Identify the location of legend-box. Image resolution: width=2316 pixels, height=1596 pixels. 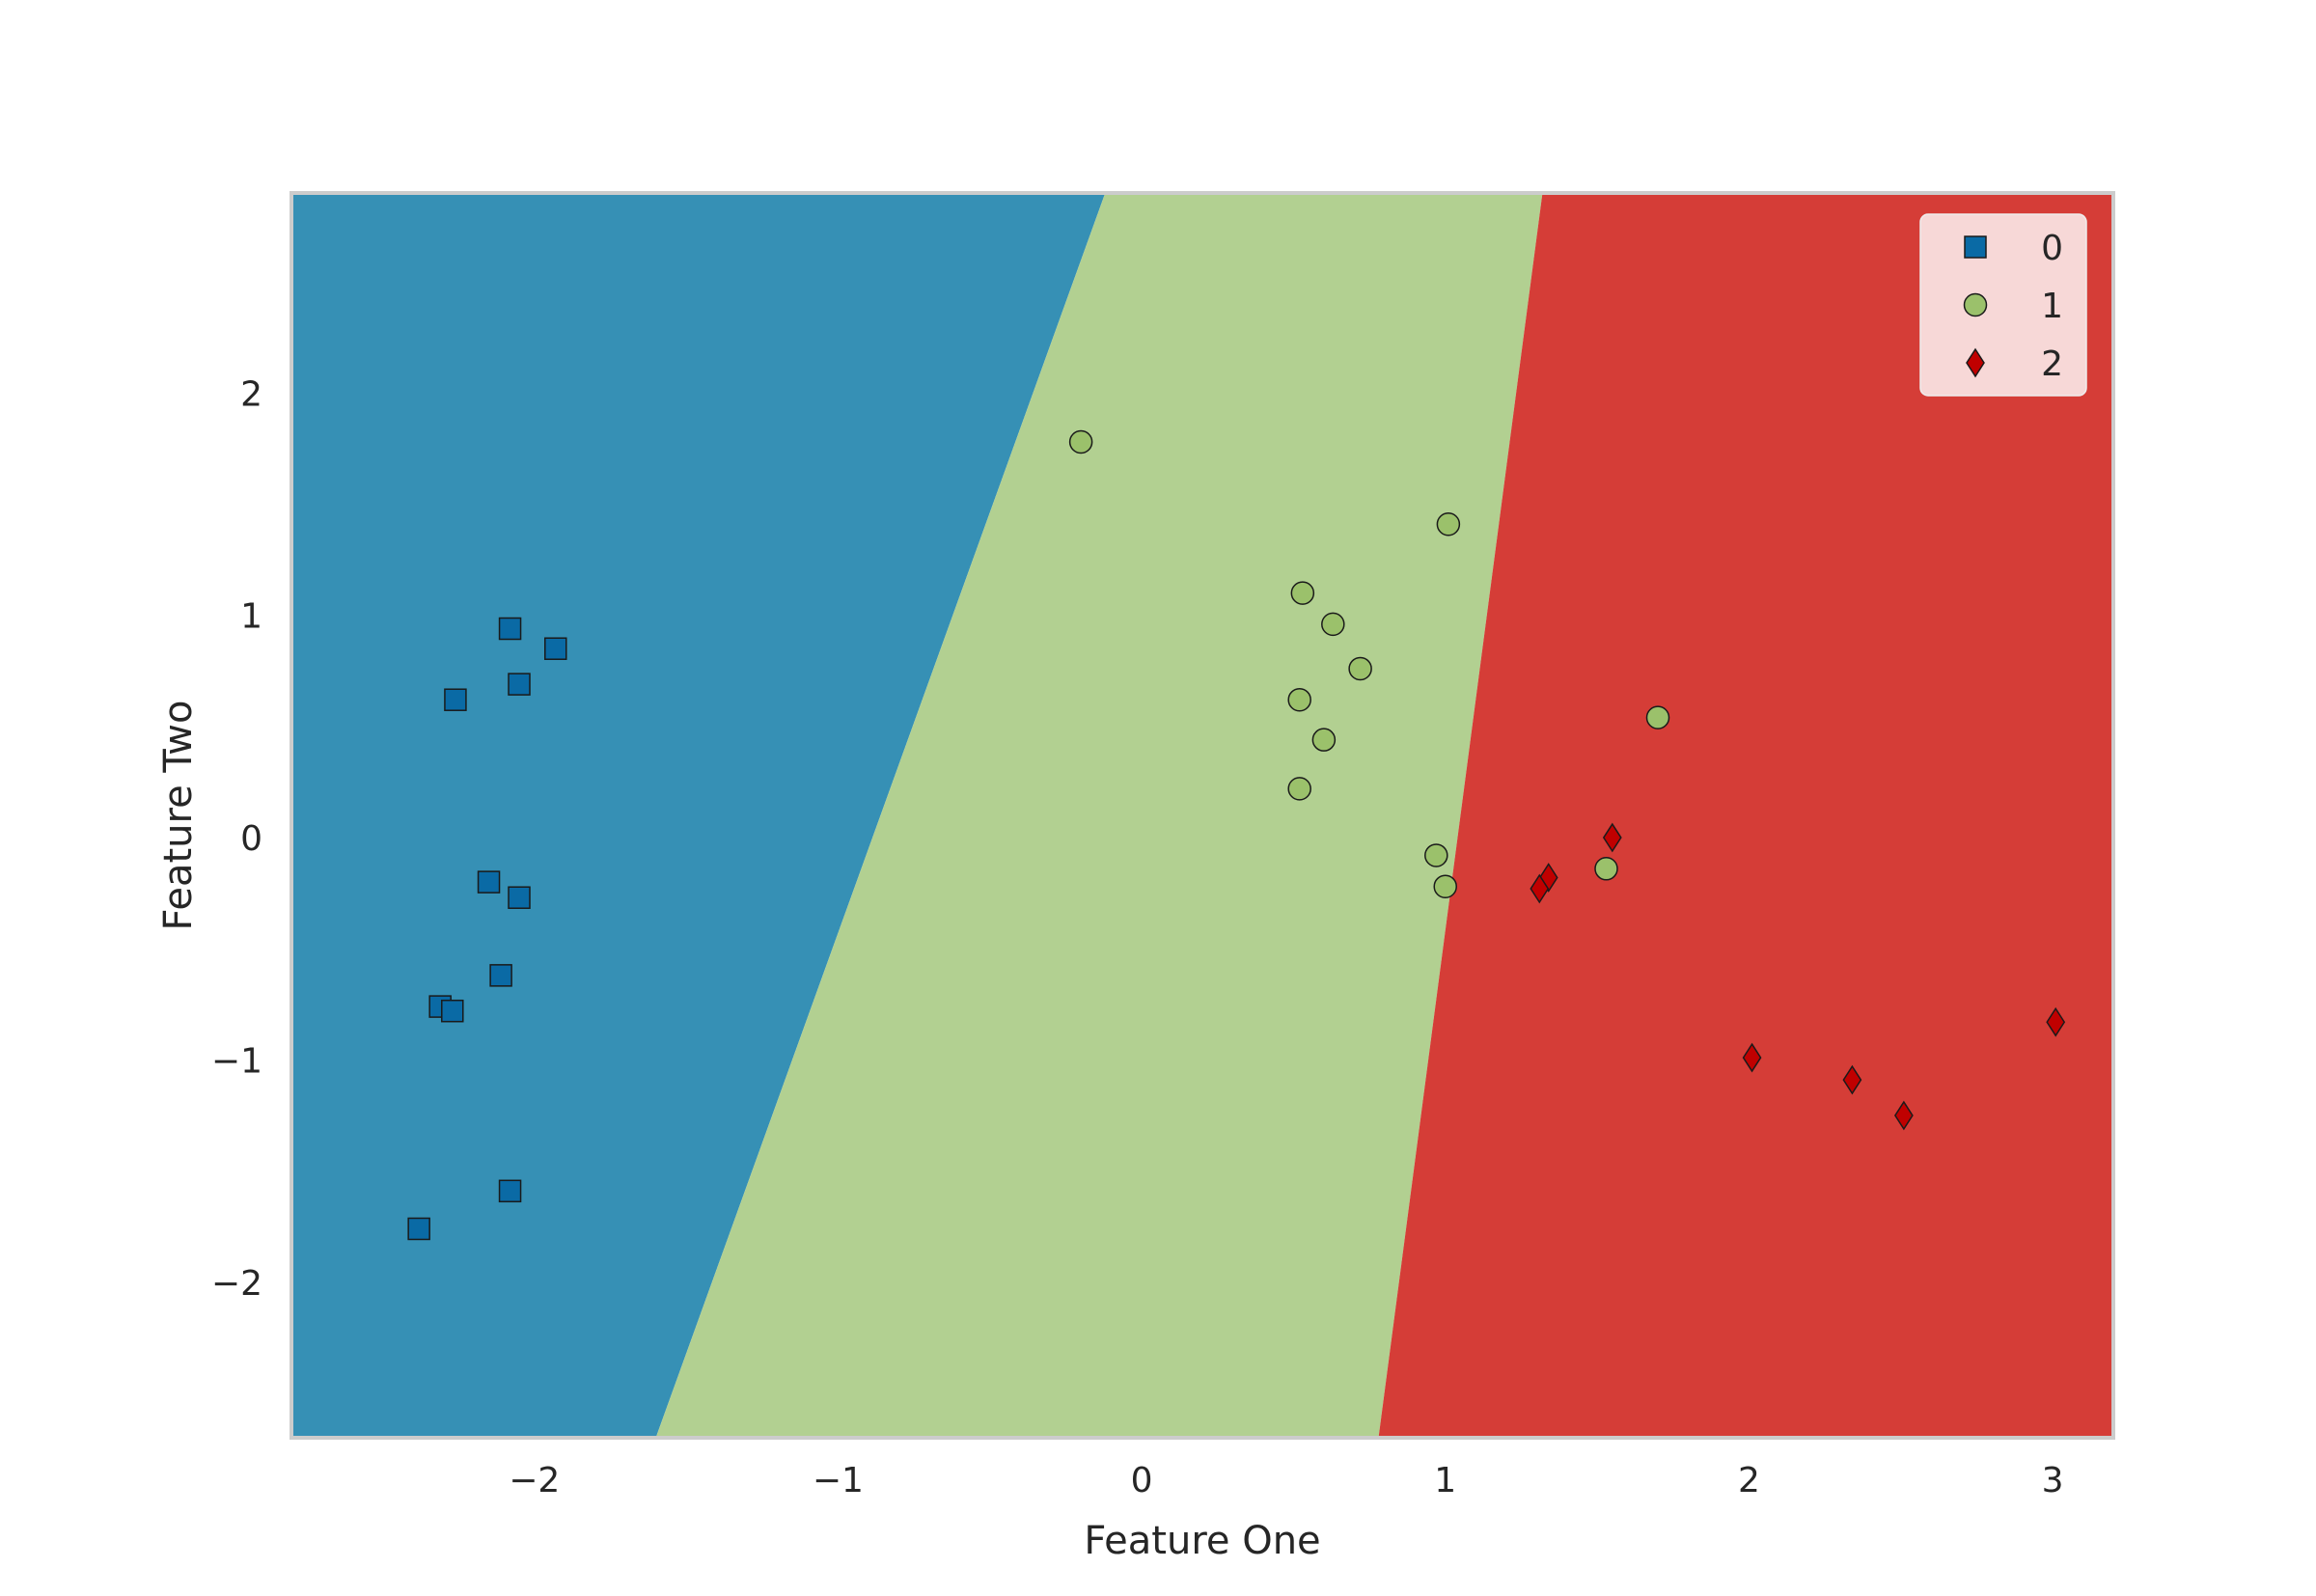
(2003, 305).